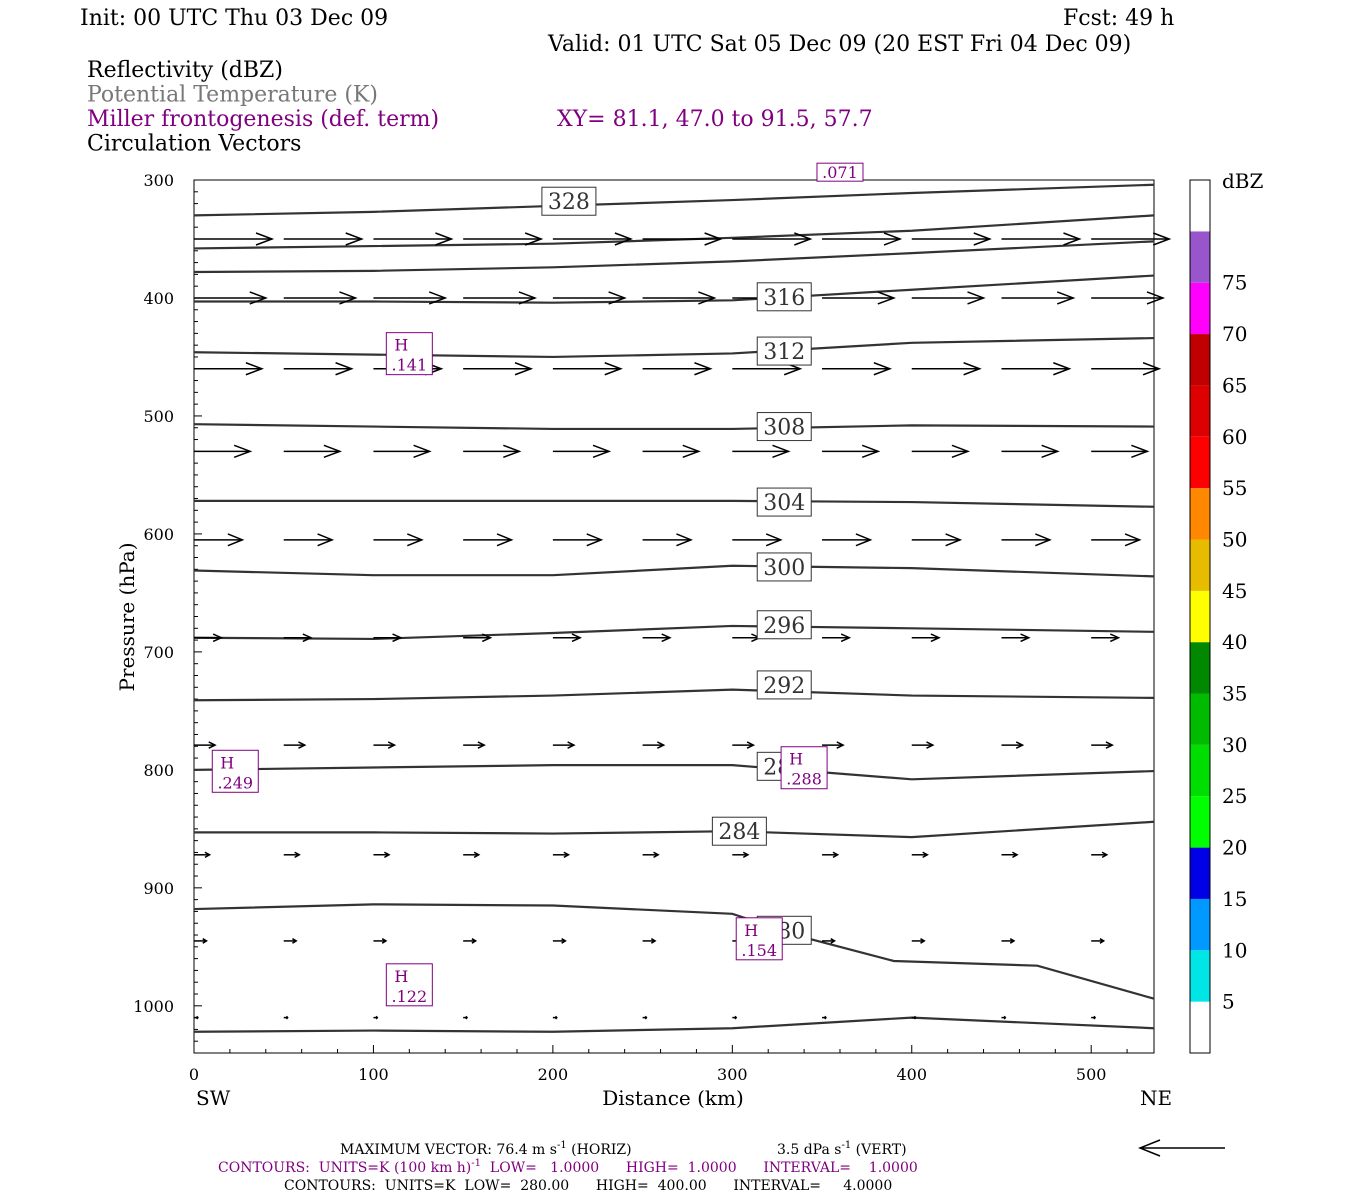 Image resolution: width=1350 pixels, height=1200 pixels. I want to click on colorbar-label: 25, so click(1234, 796).